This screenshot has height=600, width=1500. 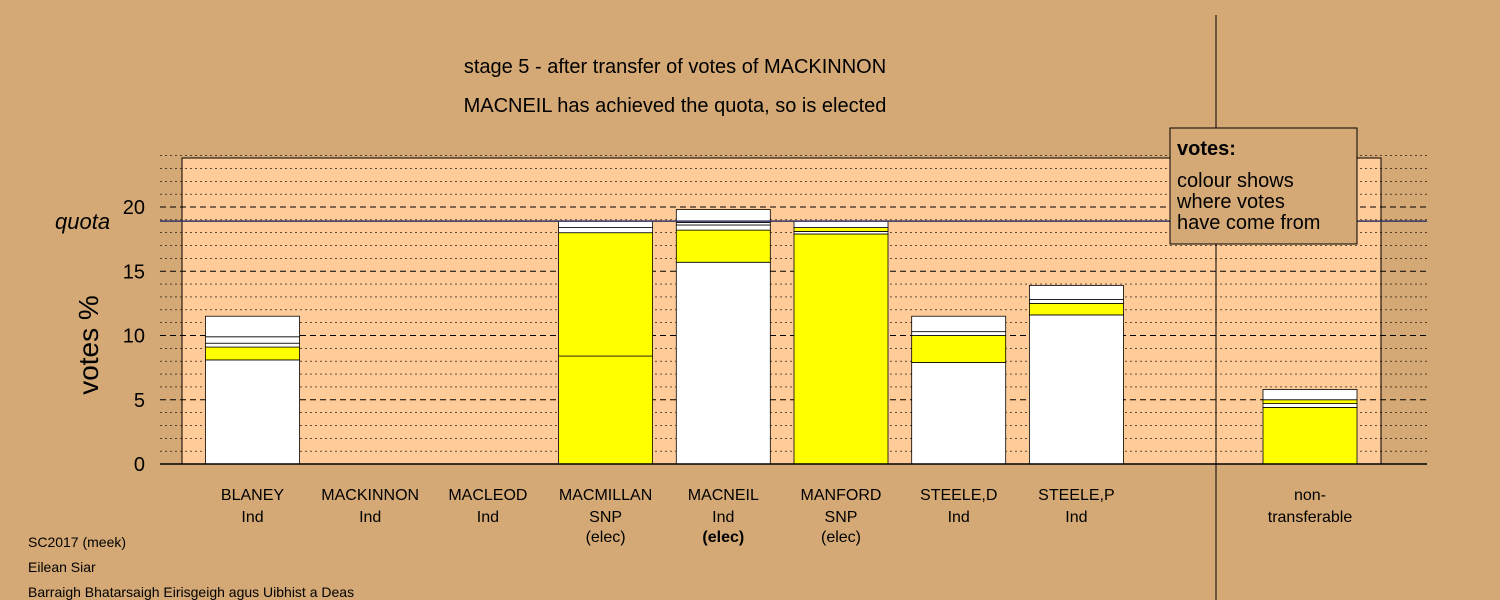 I want to click on legend-line: where votes, so click(x=1230, y=202).